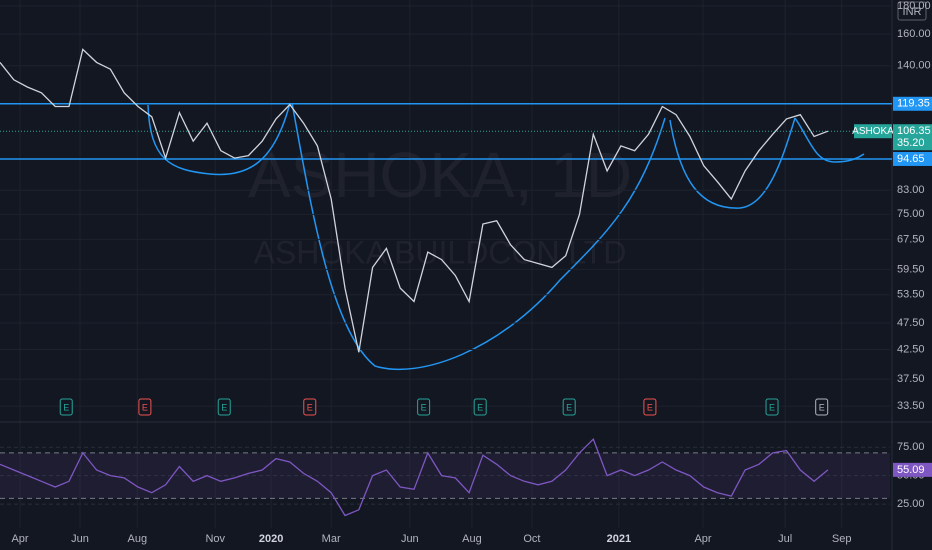 The height and width of the screenshot is (550, 932). Describe the element at coordinates (911, 323) in the screenshot. I see `y-tick-label: 47.50` at that location.